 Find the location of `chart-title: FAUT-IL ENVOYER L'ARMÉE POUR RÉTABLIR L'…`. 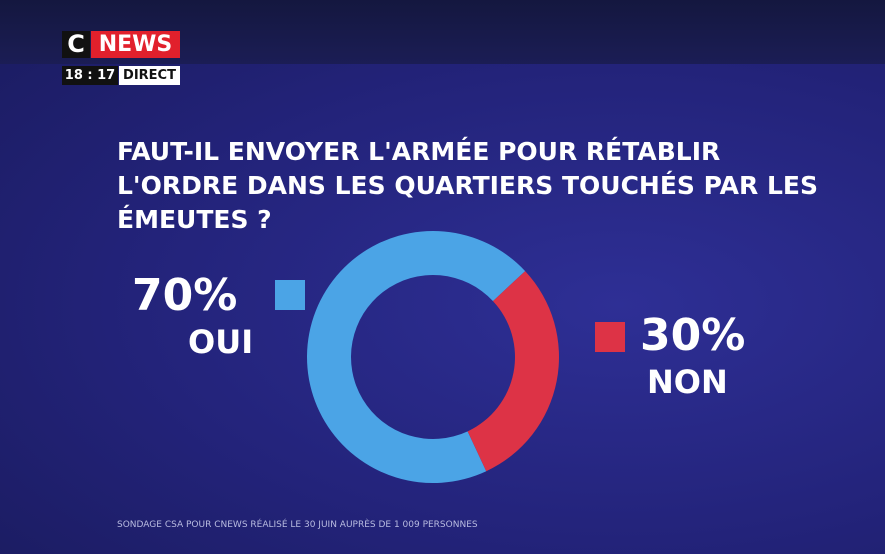

chart-title: FAUT-IL ENVOYER L'ARMÉE POUR RÉTABLIR L'… is located at coordinates (467, 185).